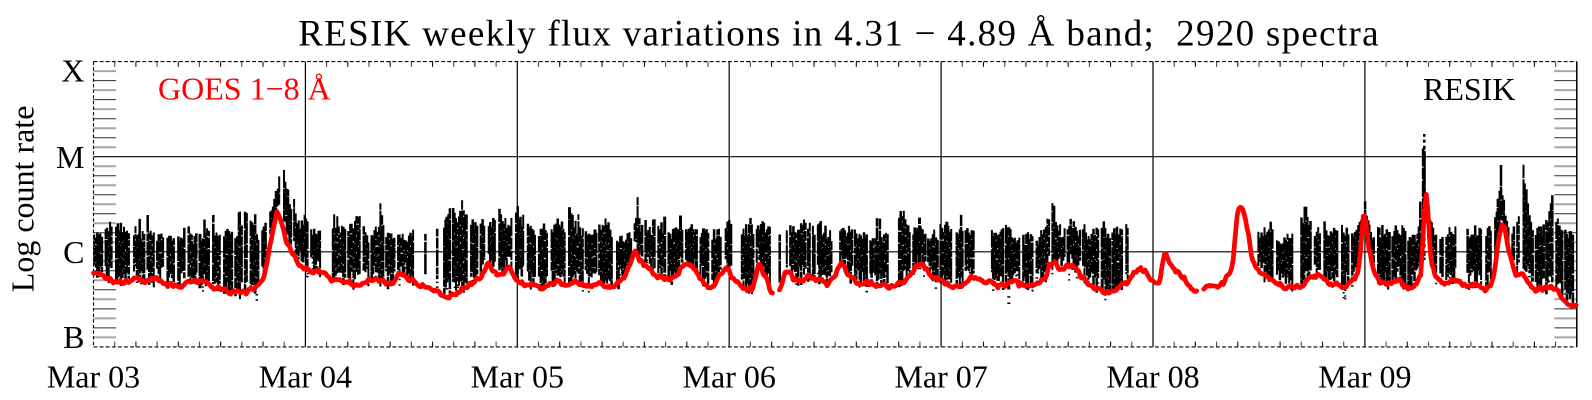  I want to click on svg-text: Mar 04, so click(305, 376).